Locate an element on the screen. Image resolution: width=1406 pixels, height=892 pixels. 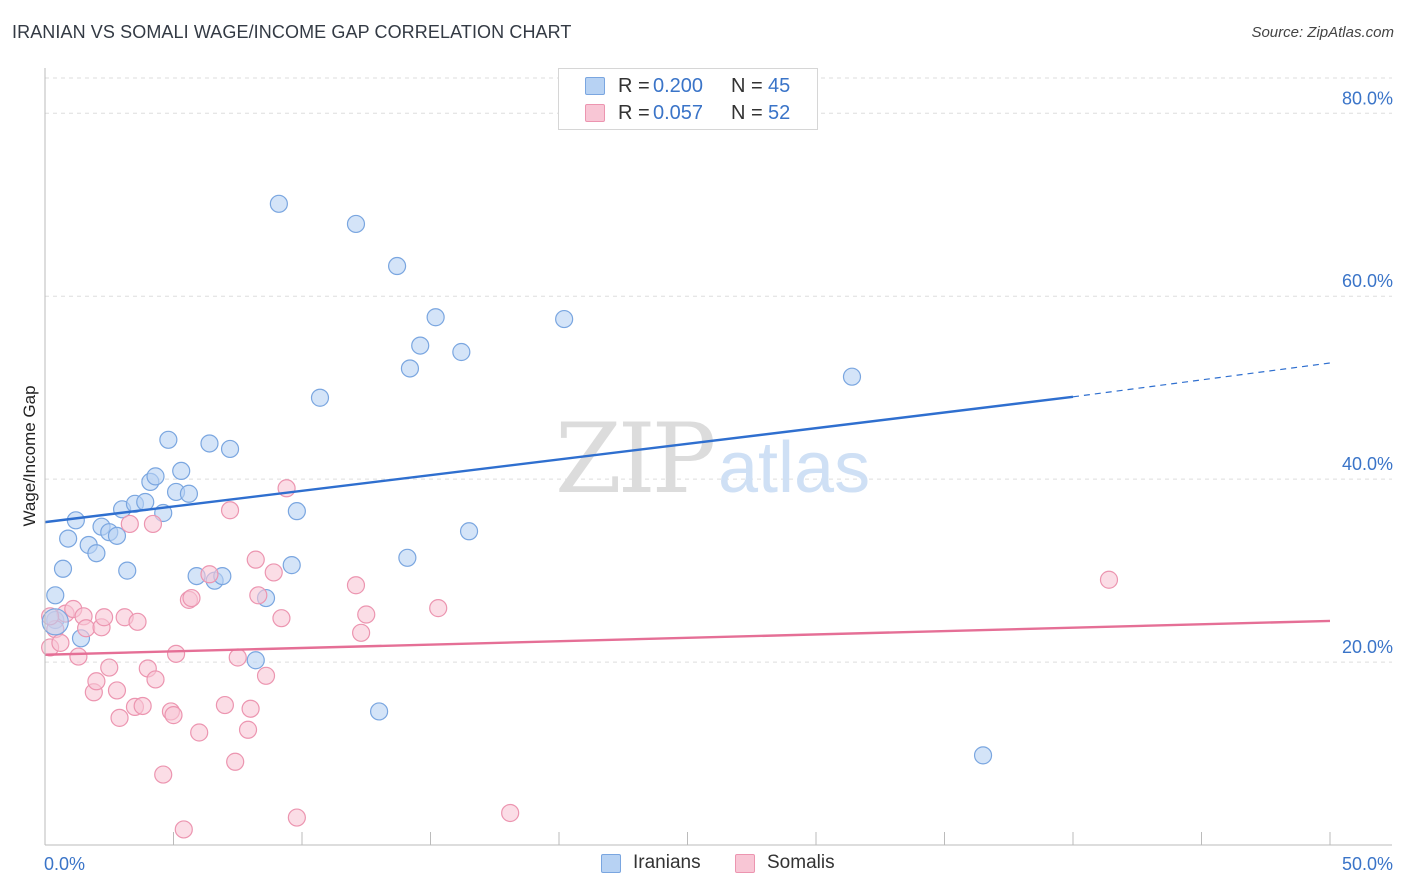
source-label: Source: ZipAtlas.com is located at coordinates (1322, 32).